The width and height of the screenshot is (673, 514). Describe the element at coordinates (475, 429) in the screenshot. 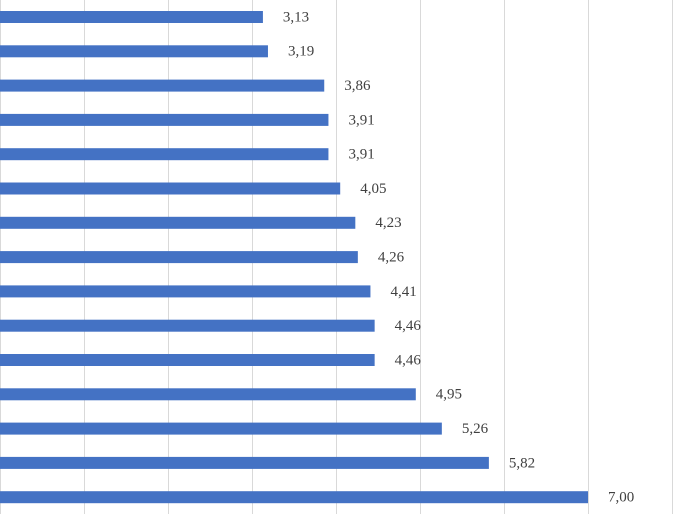

I see `value-label: 5,26` at that location.